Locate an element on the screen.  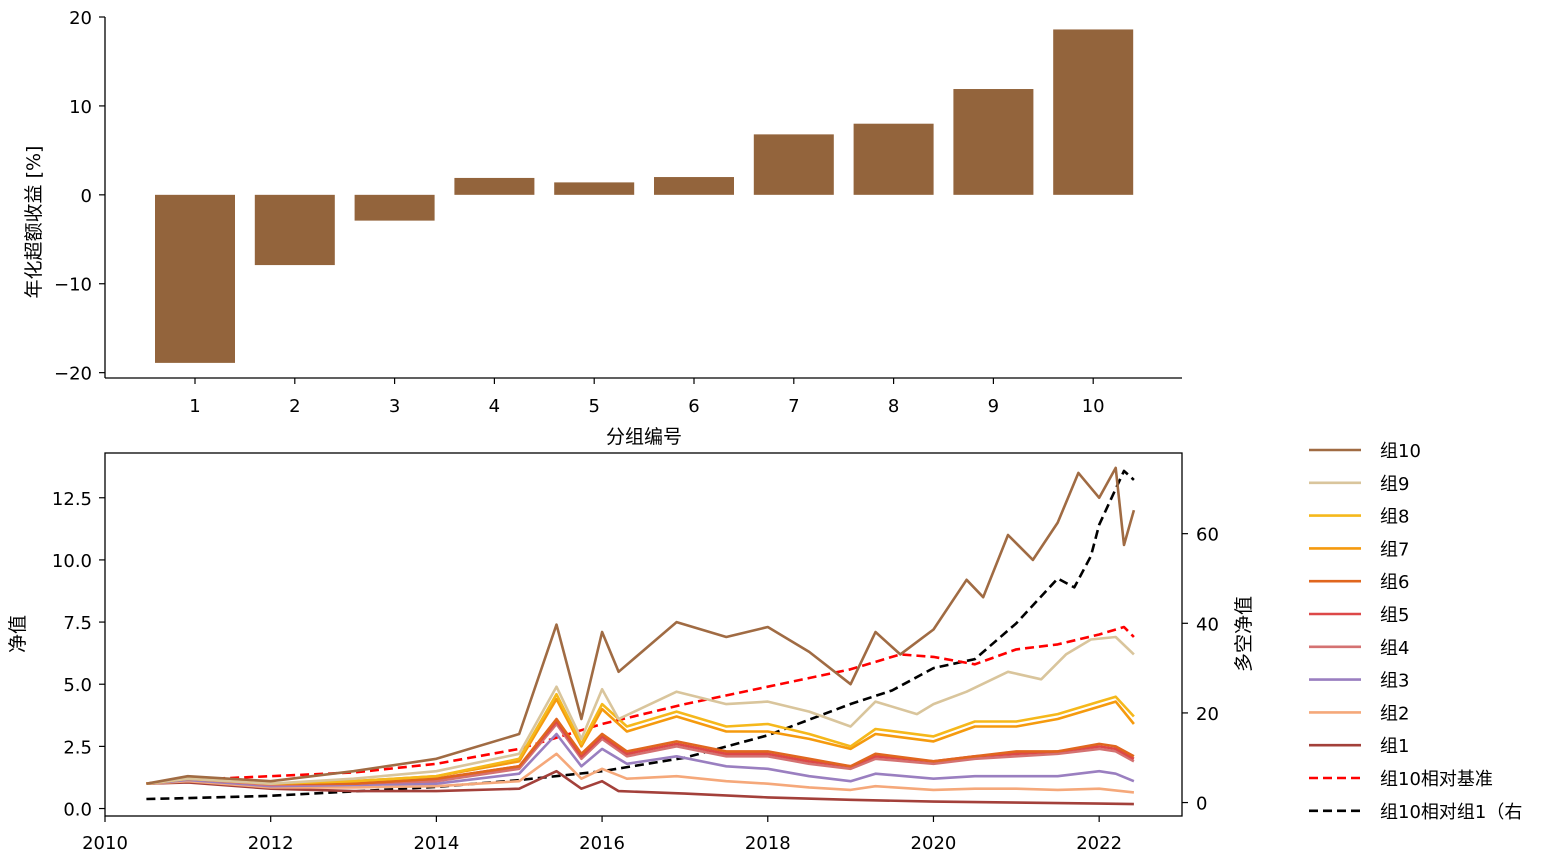
line-x-tick-label: 2010 is located at coordinates (105, 843).